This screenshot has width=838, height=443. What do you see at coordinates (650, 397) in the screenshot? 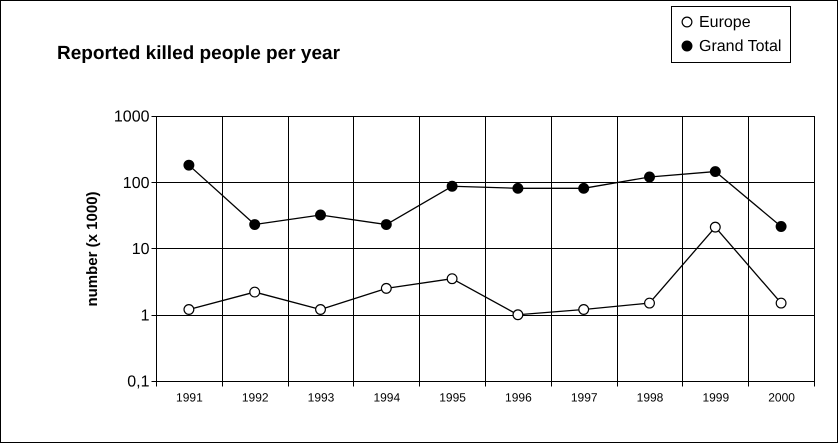
I see `x-tick-label: 1998` at bounding box center [650, 397].